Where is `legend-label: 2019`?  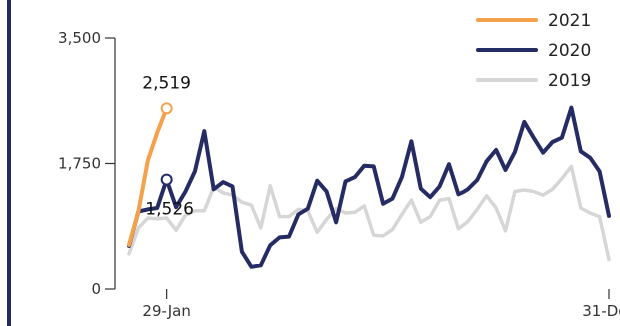 legend-label: 2019 is located at coordinates (569, 81).